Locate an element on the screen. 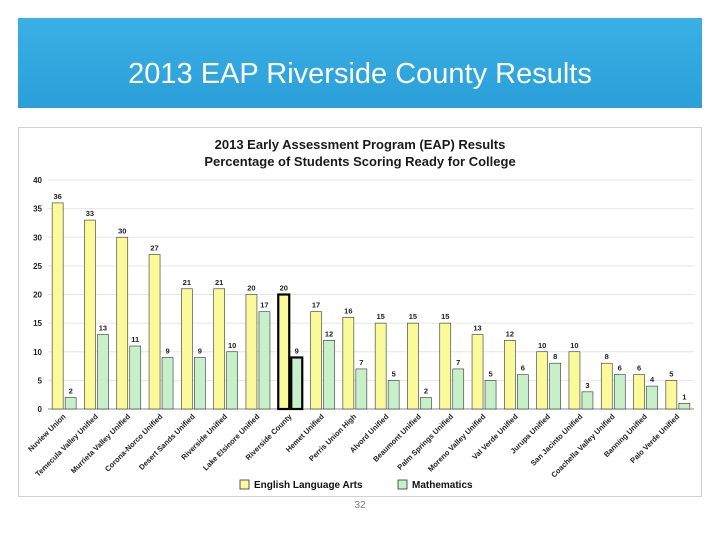  legend: English Language Arts Mathematics is located at coordinates (356, 485).